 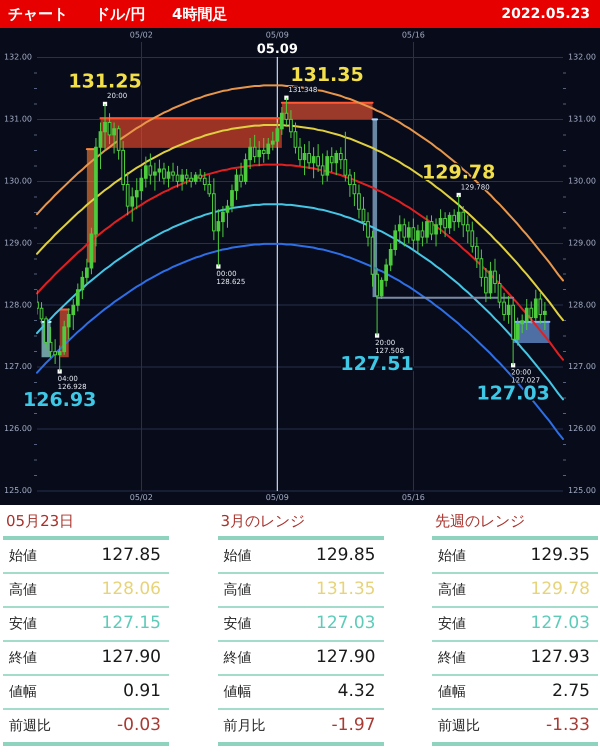 I want to click on y-tick-label: 126.00, so click(x=18, y=429).